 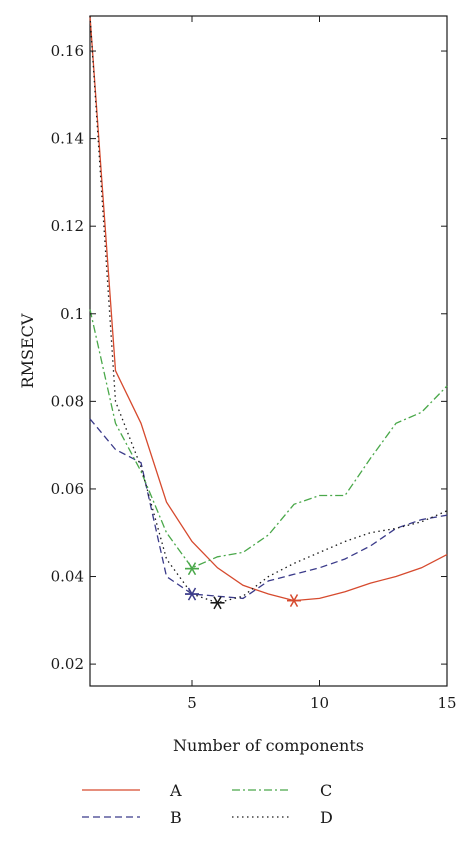 What do you see at coordinates (282, 817) in the screenshot?
I see `legend-item-d: D` at bounding box center [282, 817].